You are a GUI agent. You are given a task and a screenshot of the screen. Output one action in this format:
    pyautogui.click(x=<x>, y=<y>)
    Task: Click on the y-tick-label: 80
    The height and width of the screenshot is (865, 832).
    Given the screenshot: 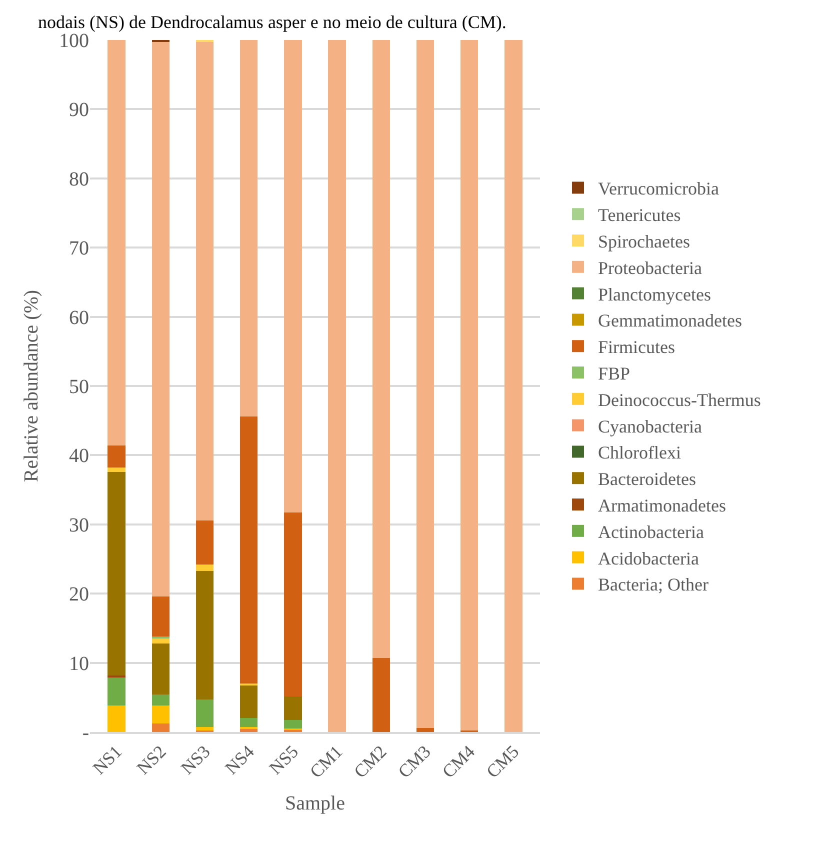 What is the action you would take?
    pyautogui.click(x=79, y=179)
    